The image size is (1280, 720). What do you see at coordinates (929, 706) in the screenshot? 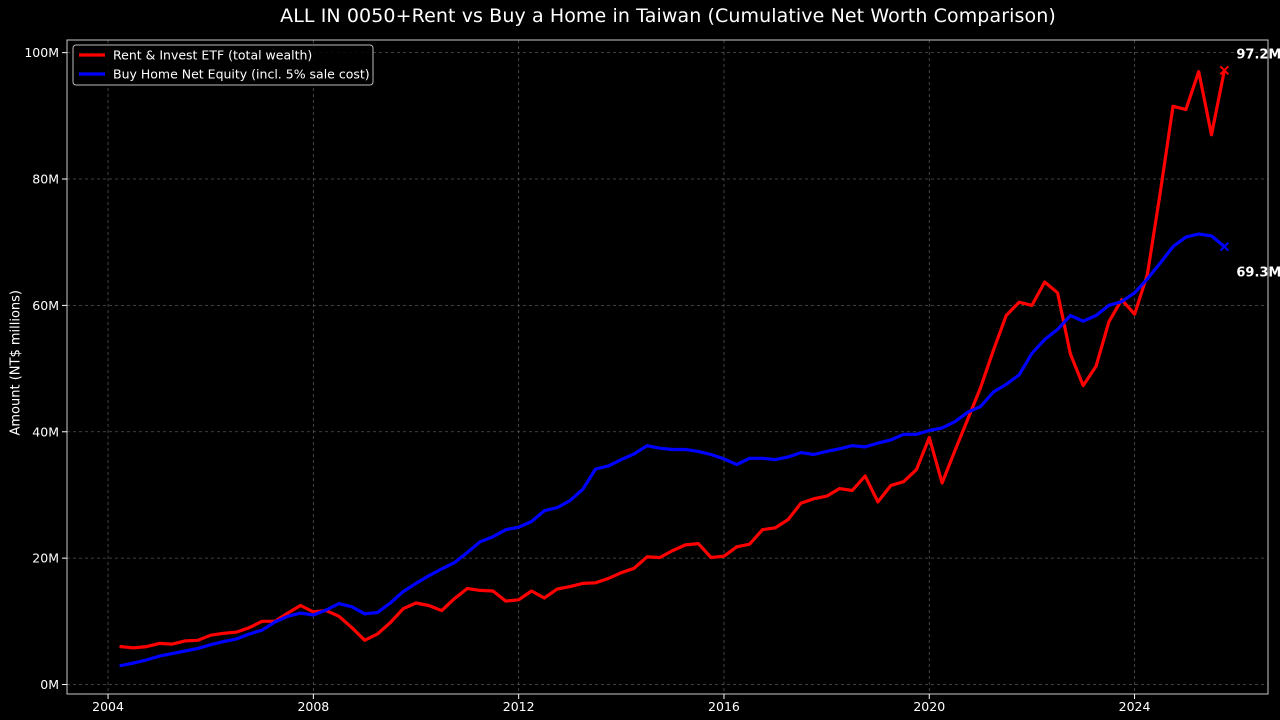
I see `x-tick-label: 2020` at bounding box center [929, 706].